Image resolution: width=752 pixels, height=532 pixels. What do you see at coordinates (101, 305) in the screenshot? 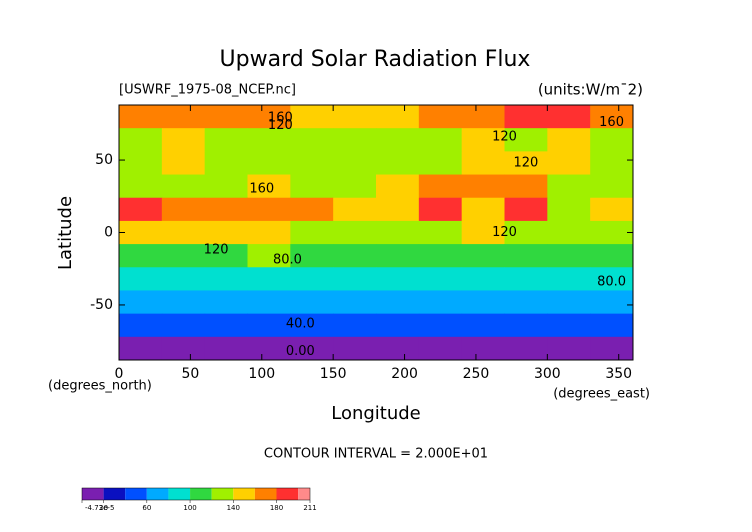
I see `y-tick-label: -50` at bounding box center [101, 305].